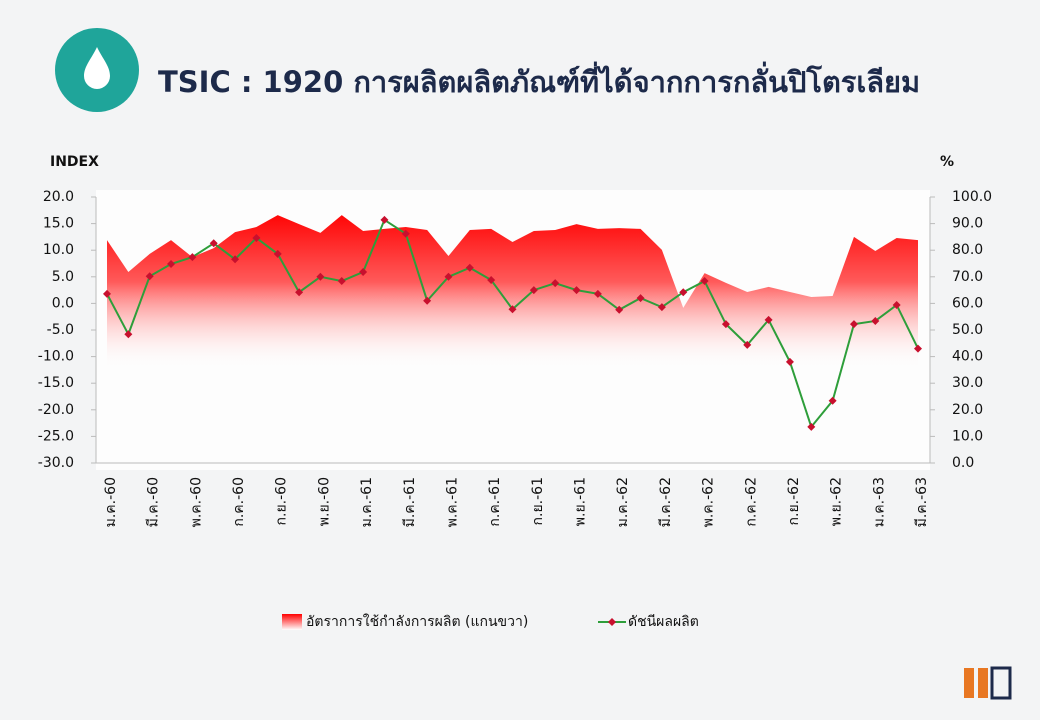  I want to click on x-tick-label: ม.ค.-61, so click(367, 502).